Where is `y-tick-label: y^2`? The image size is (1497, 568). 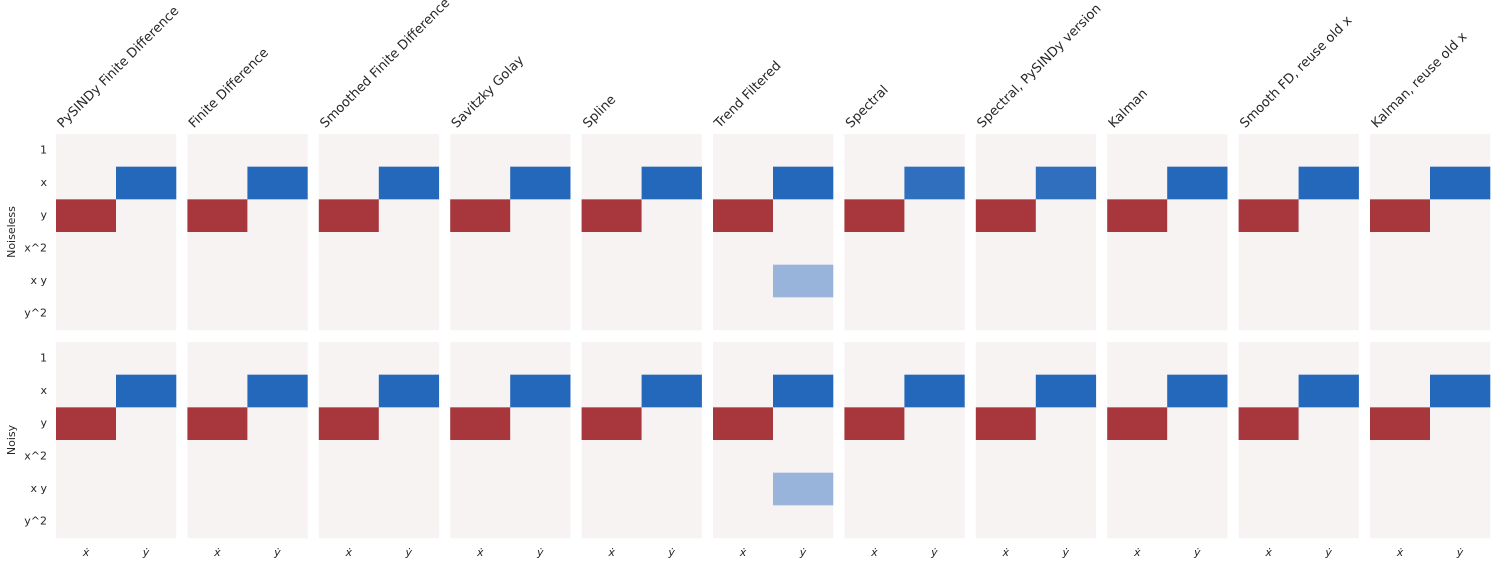 y-tick-label: y^2 is located at coordinates (35, 313).